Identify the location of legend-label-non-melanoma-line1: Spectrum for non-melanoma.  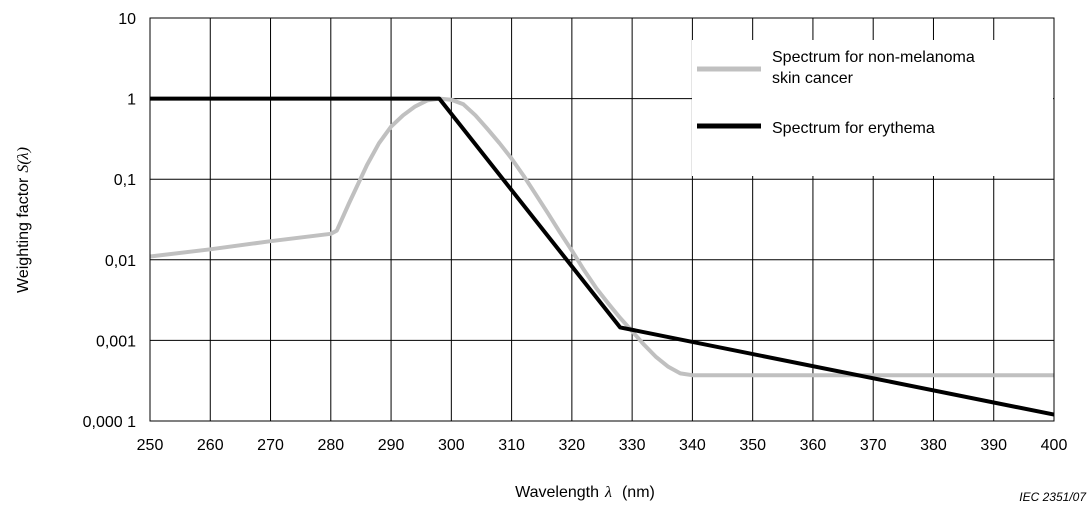
(873, 57).